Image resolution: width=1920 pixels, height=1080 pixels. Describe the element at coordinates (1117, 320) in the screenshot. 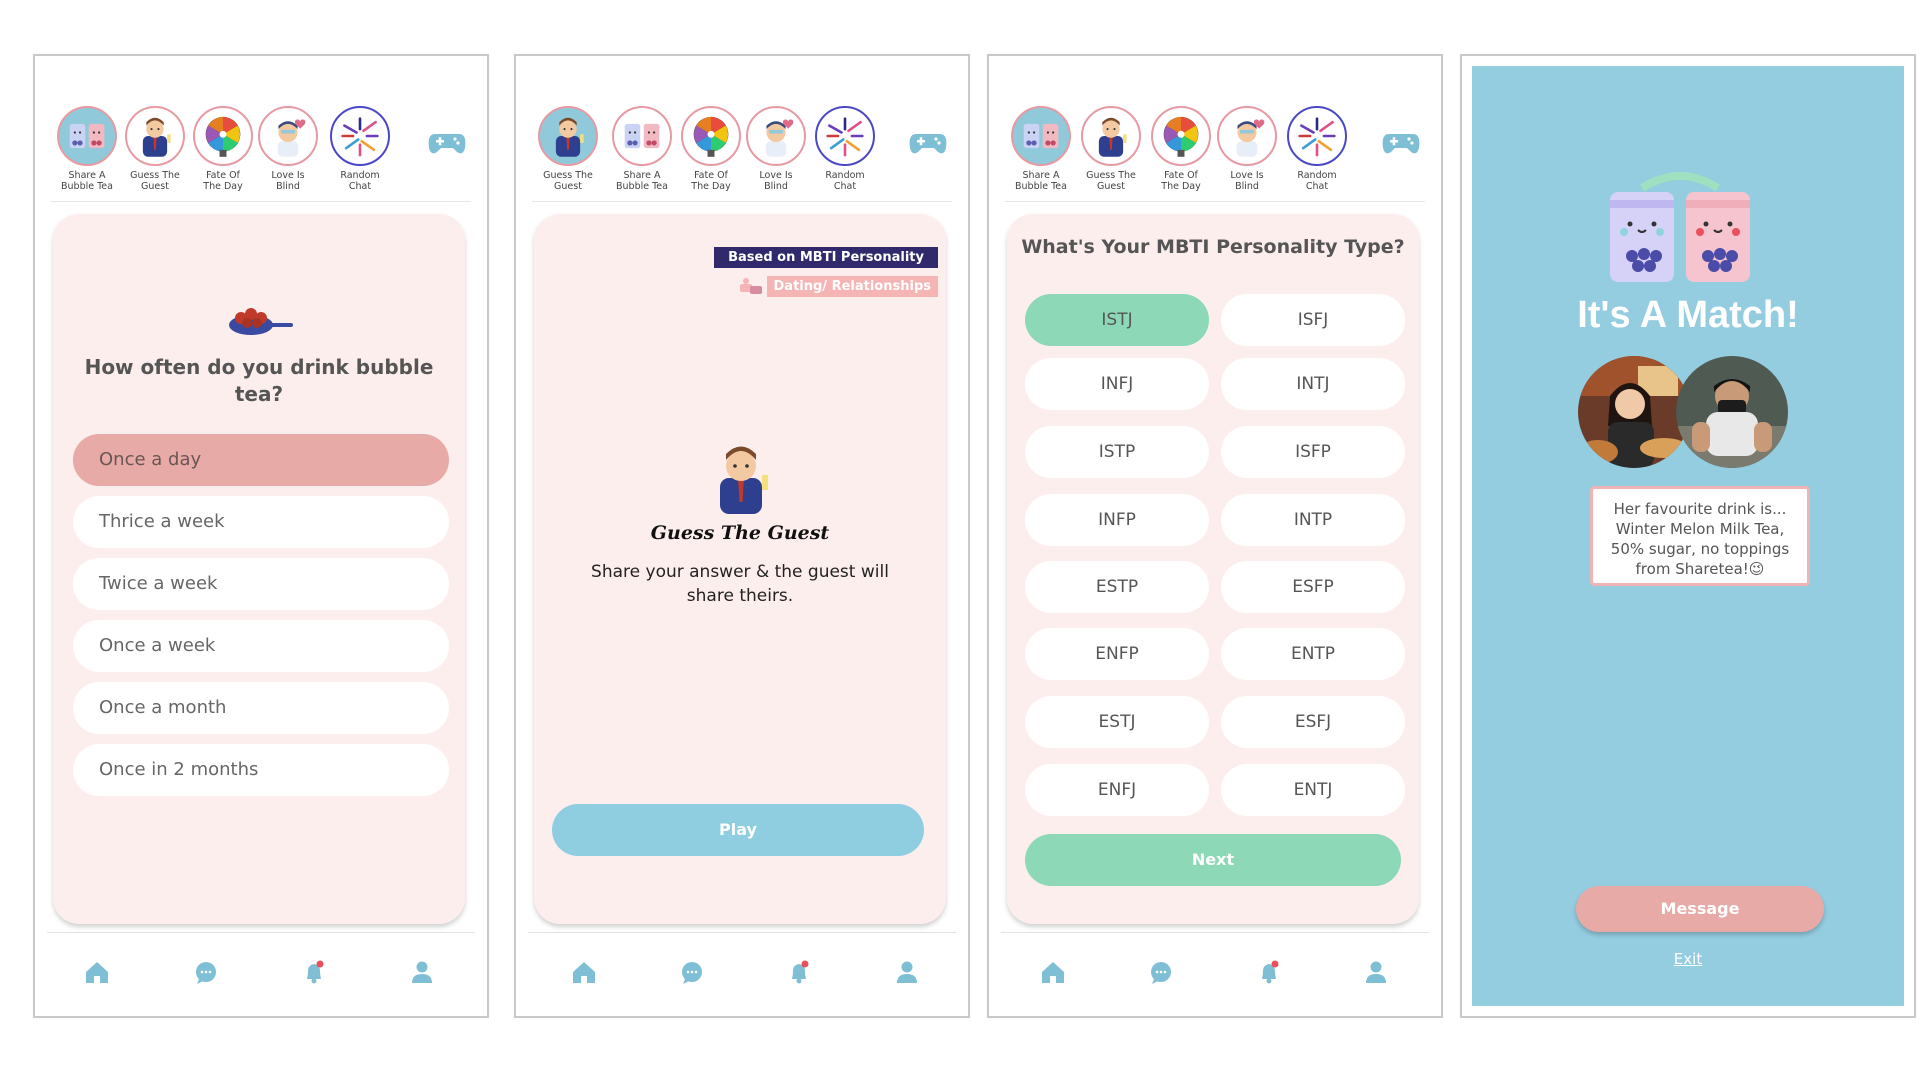

I see `mbti-option: ISTJ` at that location.